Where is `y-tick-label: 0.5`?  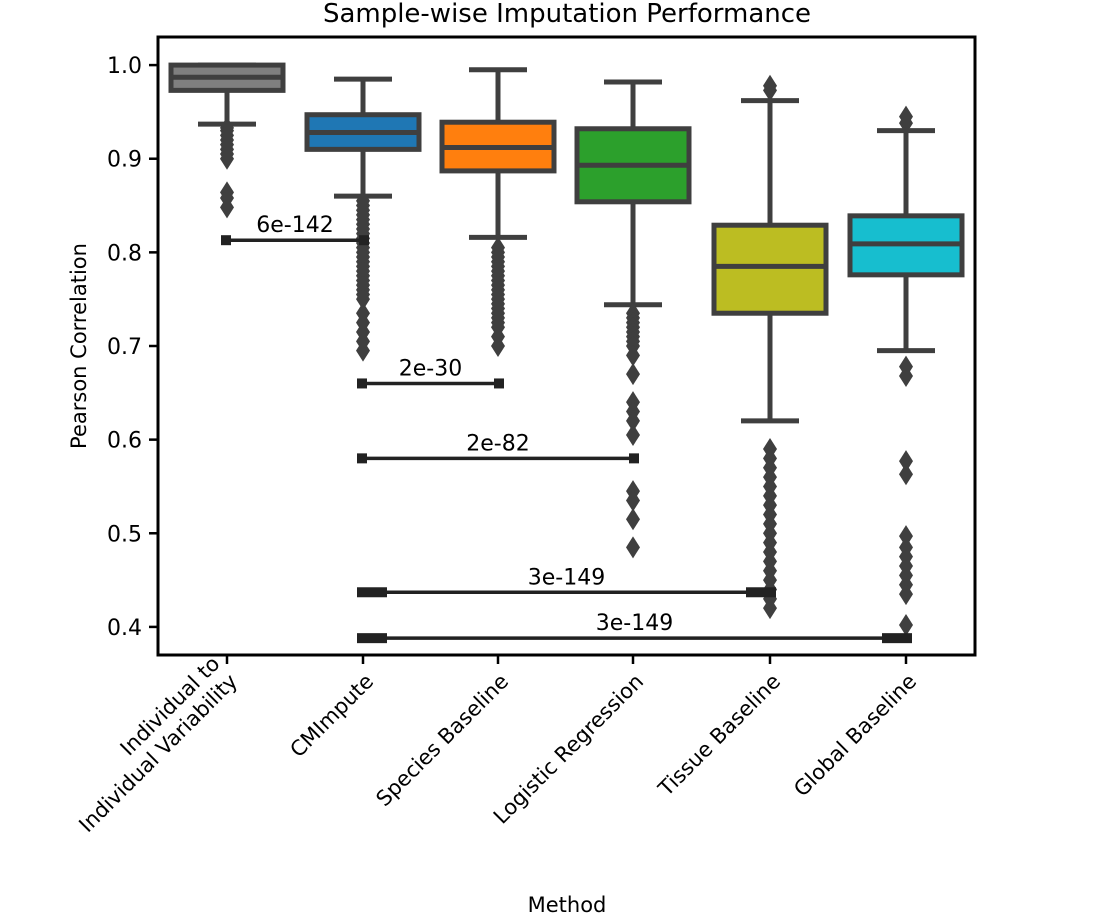
y-tick-label: 0.5 is located at coordinates (124, 534).